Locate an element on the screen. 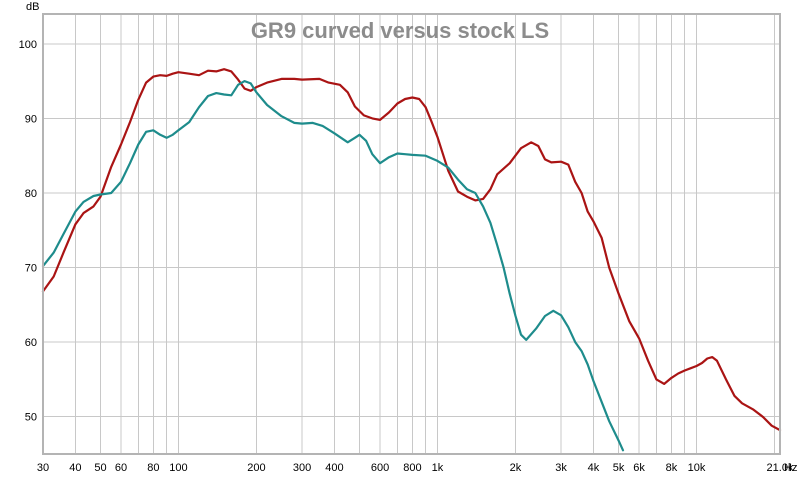 The height and width of the screenshot is (477, 800). y-tick-label: 50 is located at coordinates (31, 418).